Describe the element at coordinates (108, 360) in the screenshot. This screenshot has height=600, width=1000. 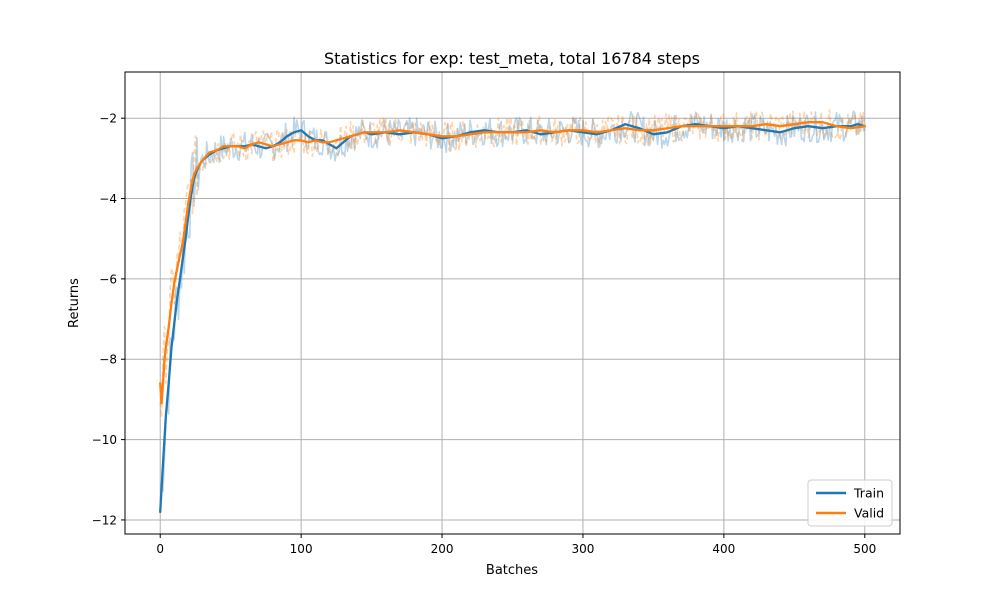
I see `y-tick-label: −8` at that location.